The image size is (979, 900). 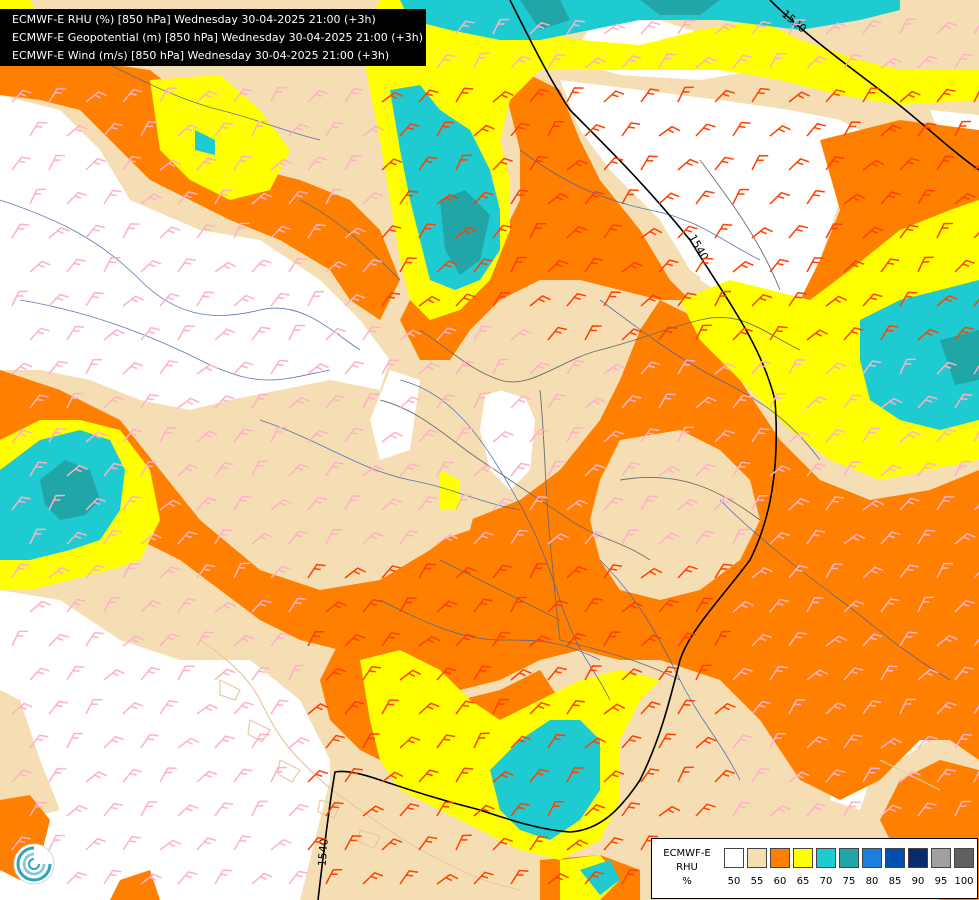 What do you see at coordinates (918, 881) in the screenshot?
I see `legend-label-90: 90` at bounding box center [918, 881].